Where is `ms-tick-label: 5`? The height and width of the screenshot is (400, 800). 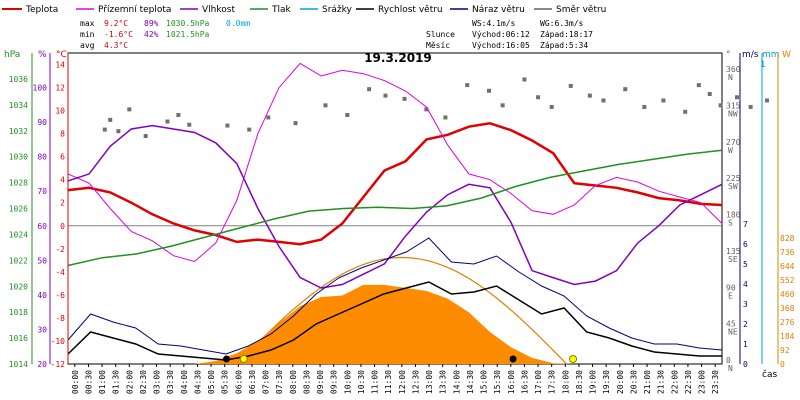 ms-tick-label: 5 is located at coordinates (745, 264).